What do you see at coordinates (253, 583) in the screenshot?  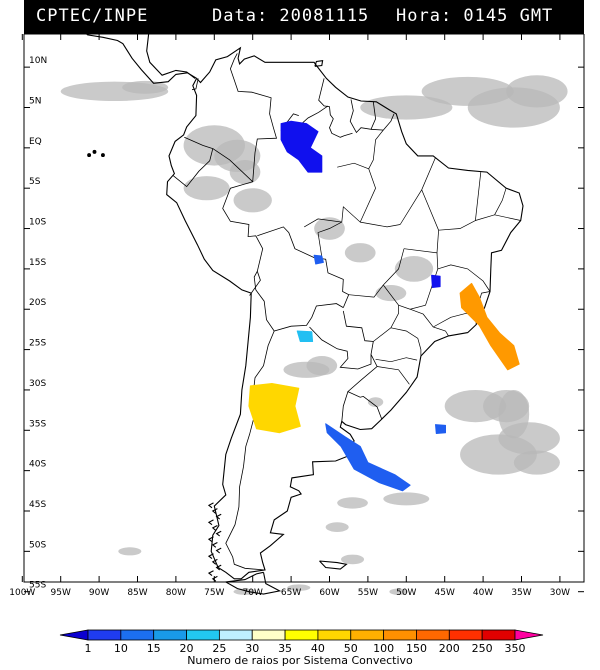 I see `tierra-del-fuego` at bounding box center [253, 583].